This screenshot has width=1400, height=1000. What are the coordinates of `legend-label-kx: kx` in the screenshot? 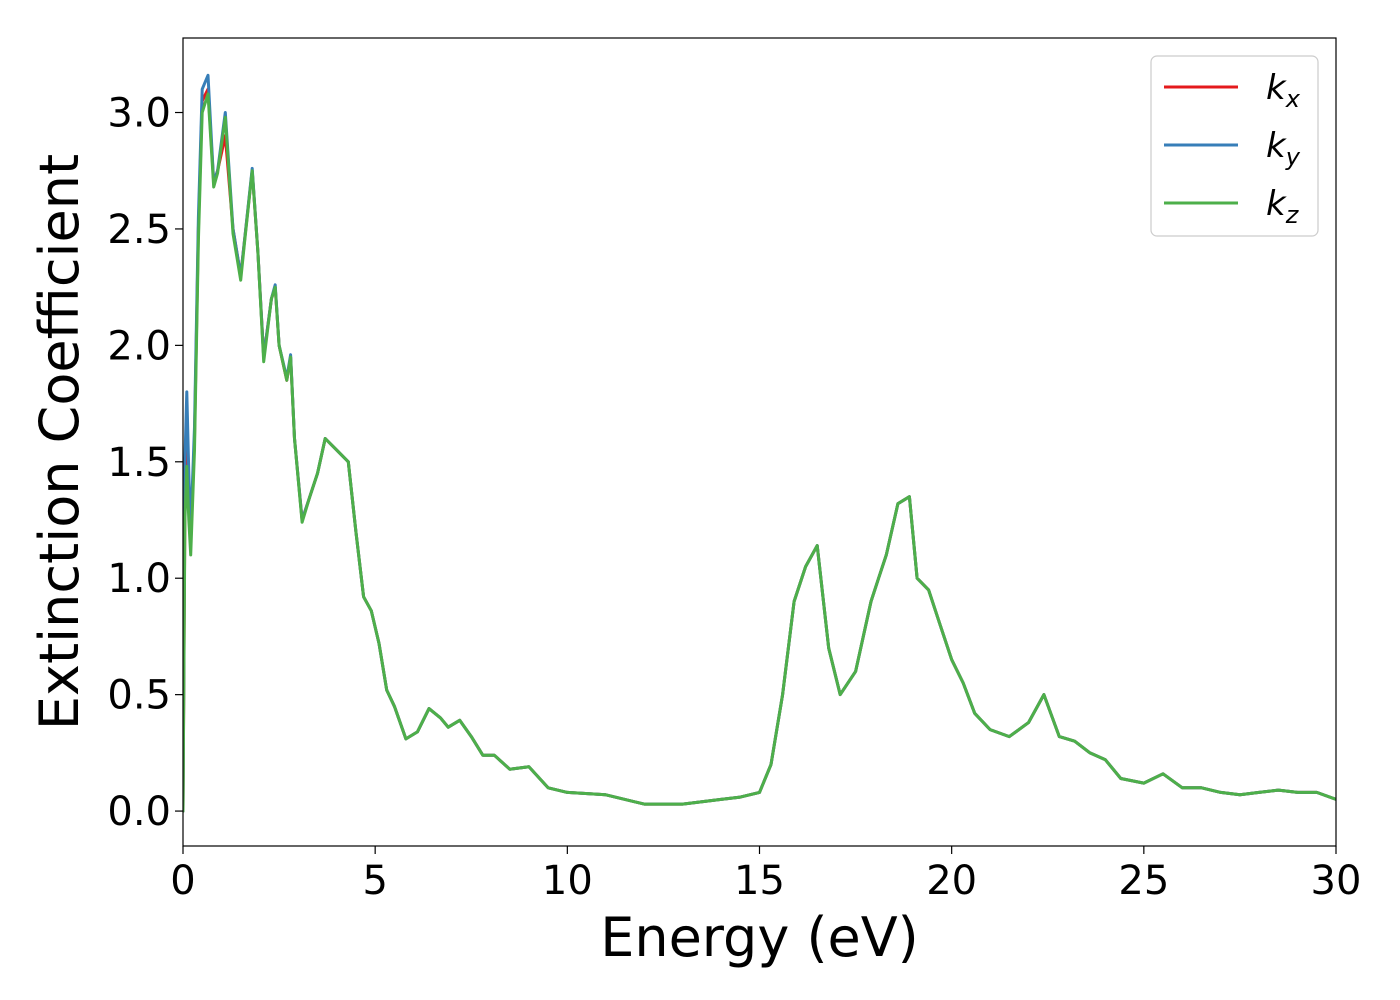 It's located at (1283, 90).